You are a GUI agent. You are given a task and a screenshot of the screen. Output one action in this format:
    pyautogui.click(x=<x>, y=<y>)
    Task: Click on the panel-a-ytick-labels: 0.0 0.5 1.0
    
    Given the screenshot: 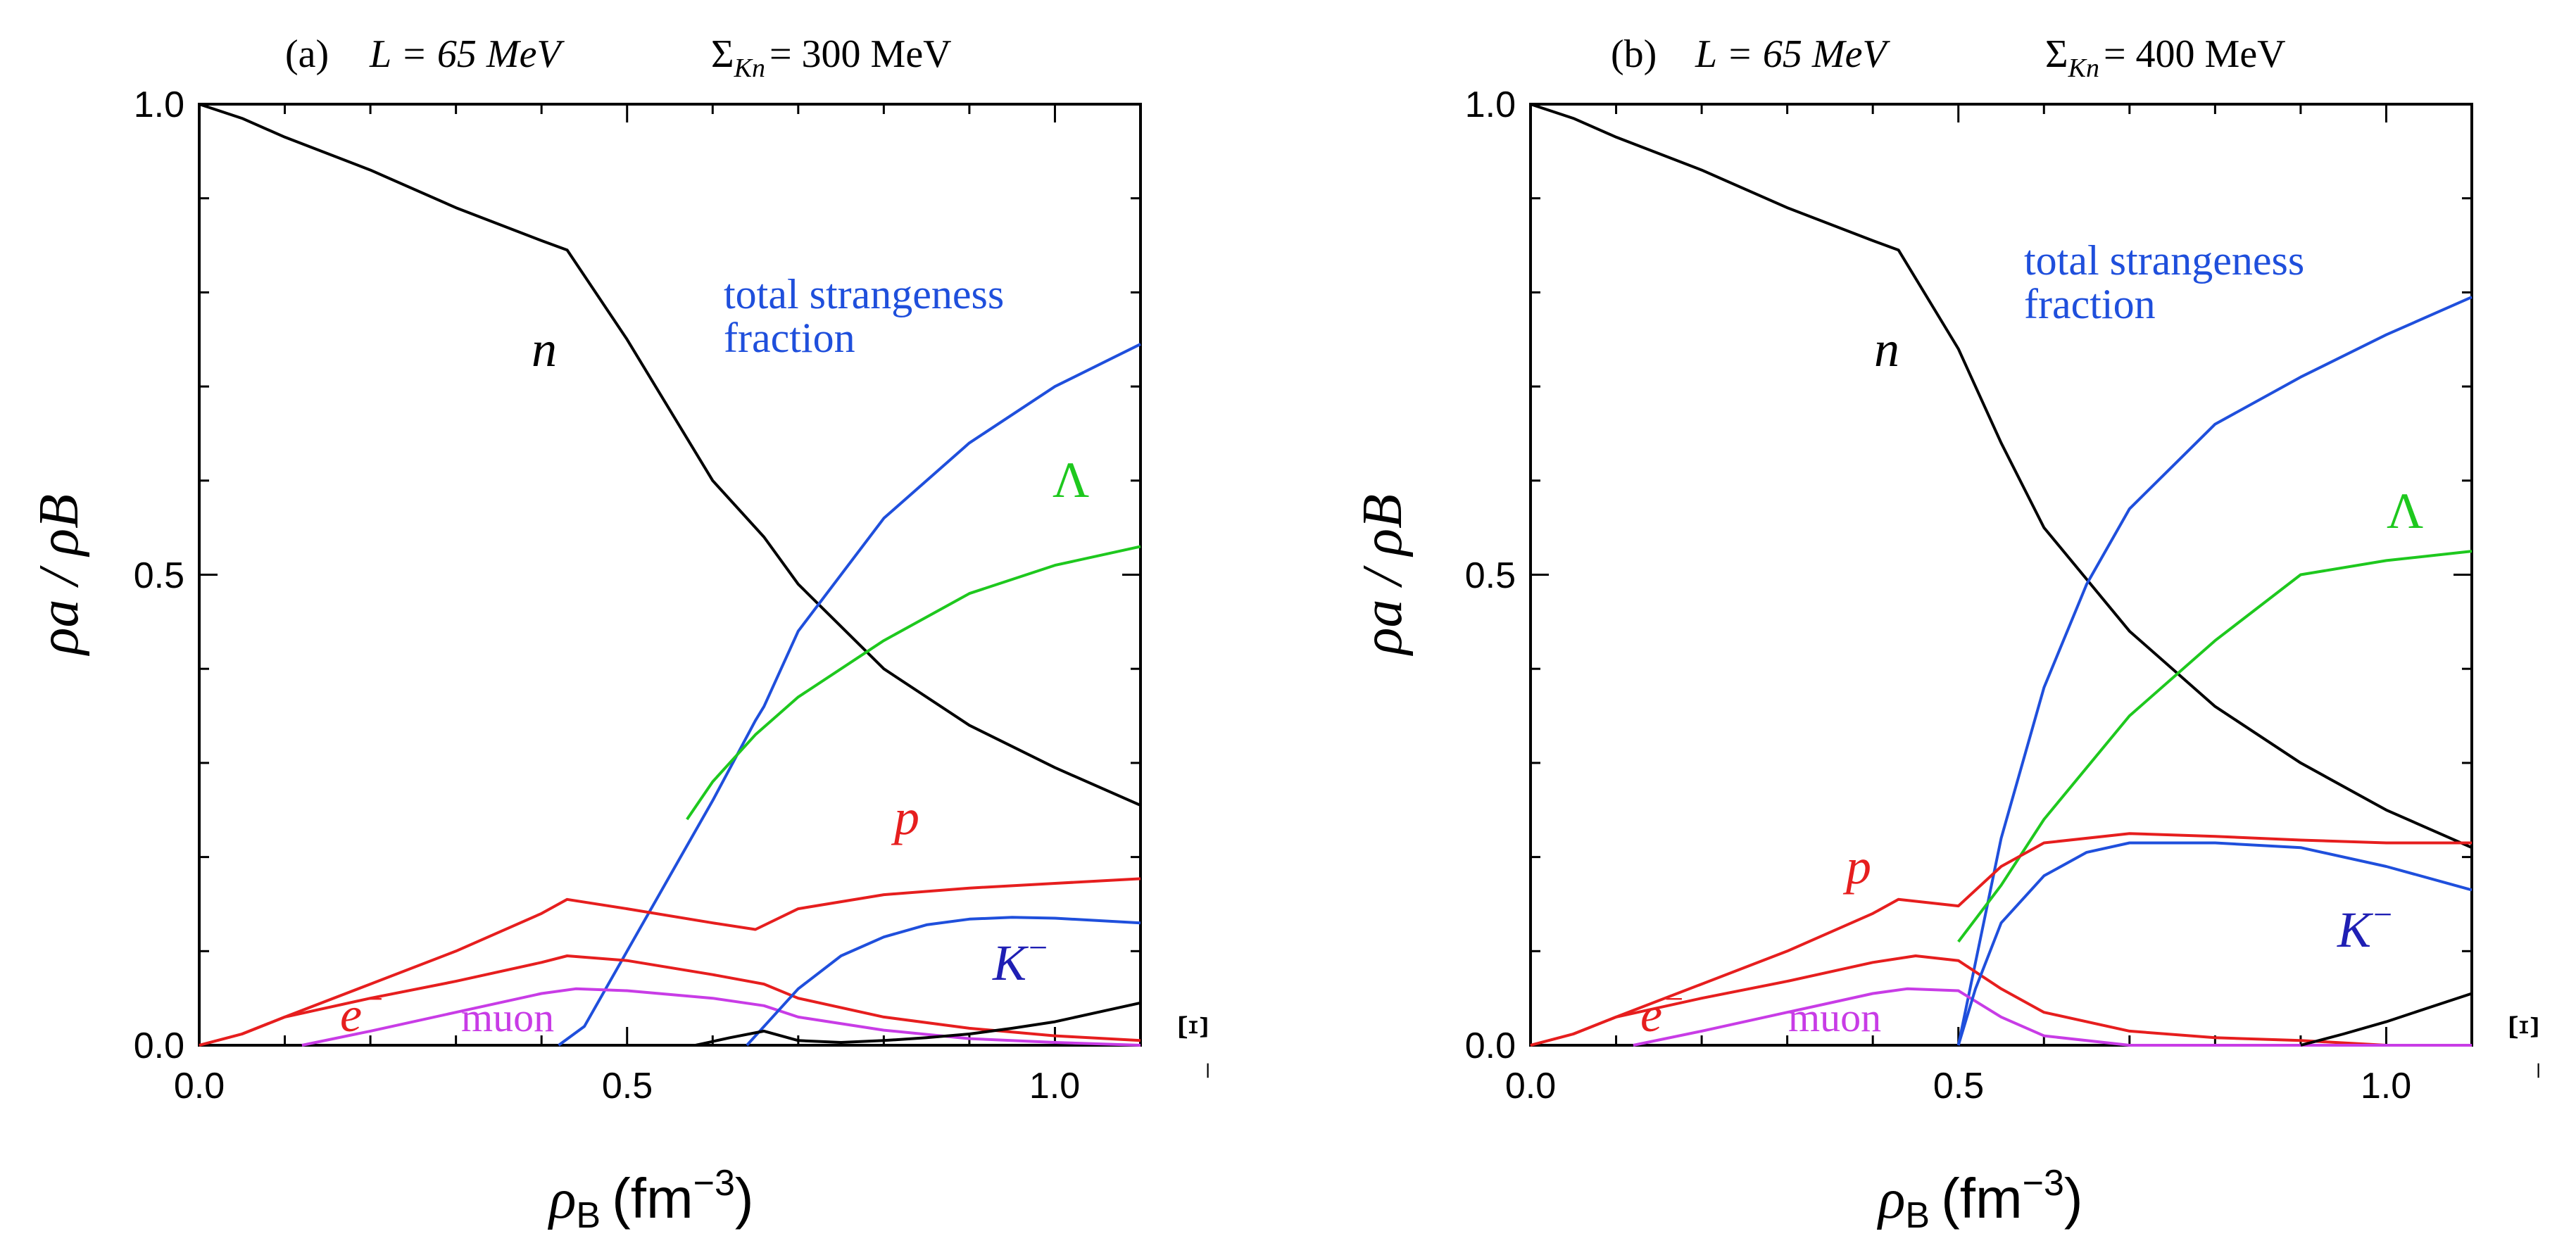 What is the action you would take?
    pyautogui.click(x=159, y=575)
    